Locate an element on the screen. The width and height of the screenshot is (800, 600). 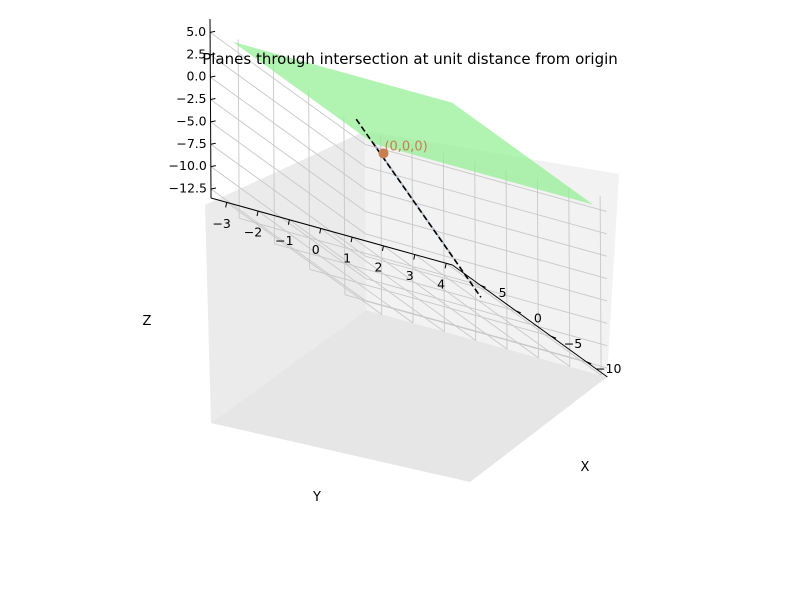
y-tick-label-7: 4 is located at coordinates (441, 284).